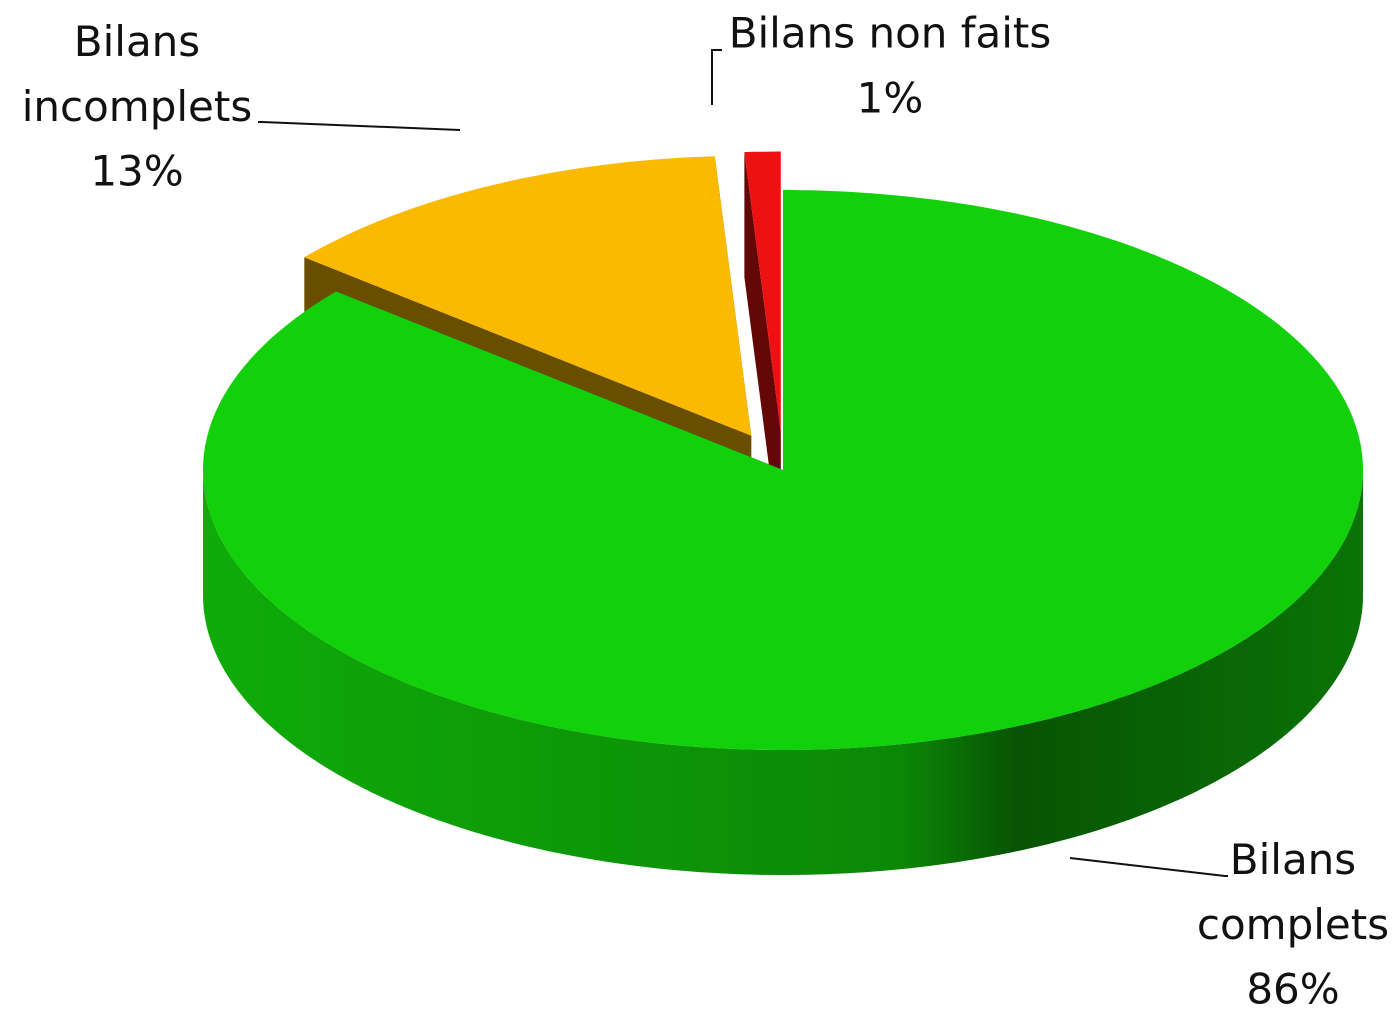  I want to click on data-label-name: Bilans non faits, so click(890, 33).